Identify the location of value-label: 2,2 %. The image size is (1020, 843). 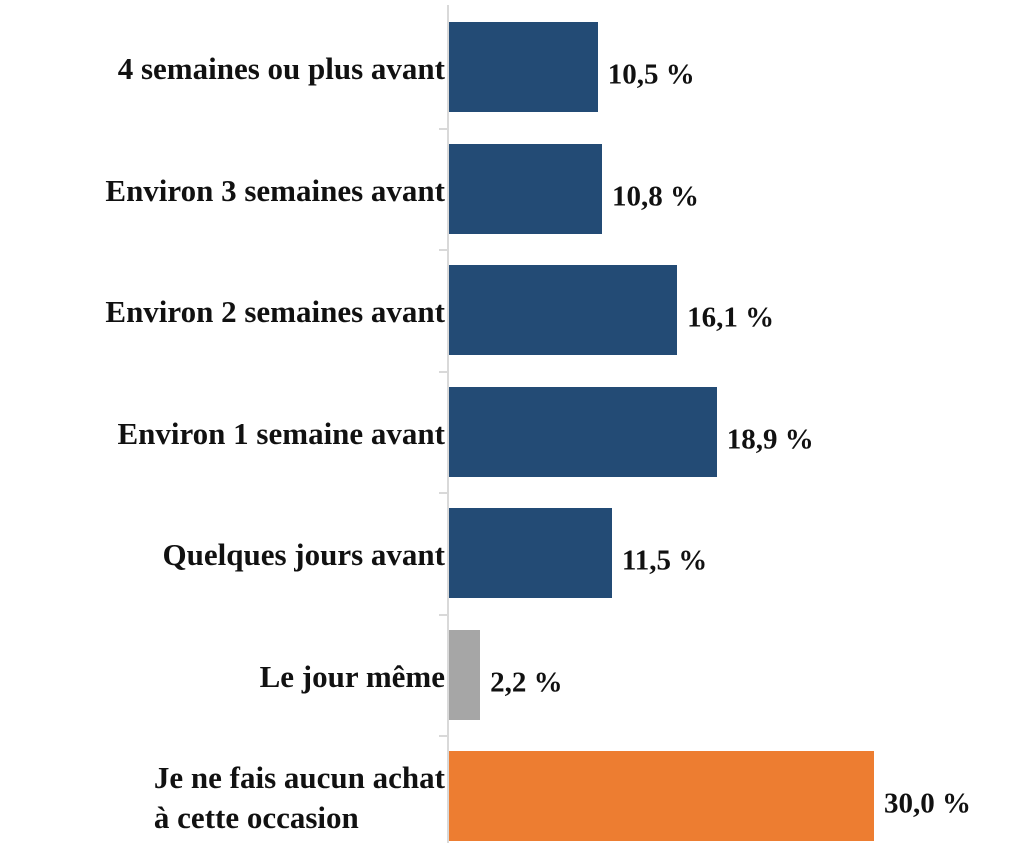
(526, 682).